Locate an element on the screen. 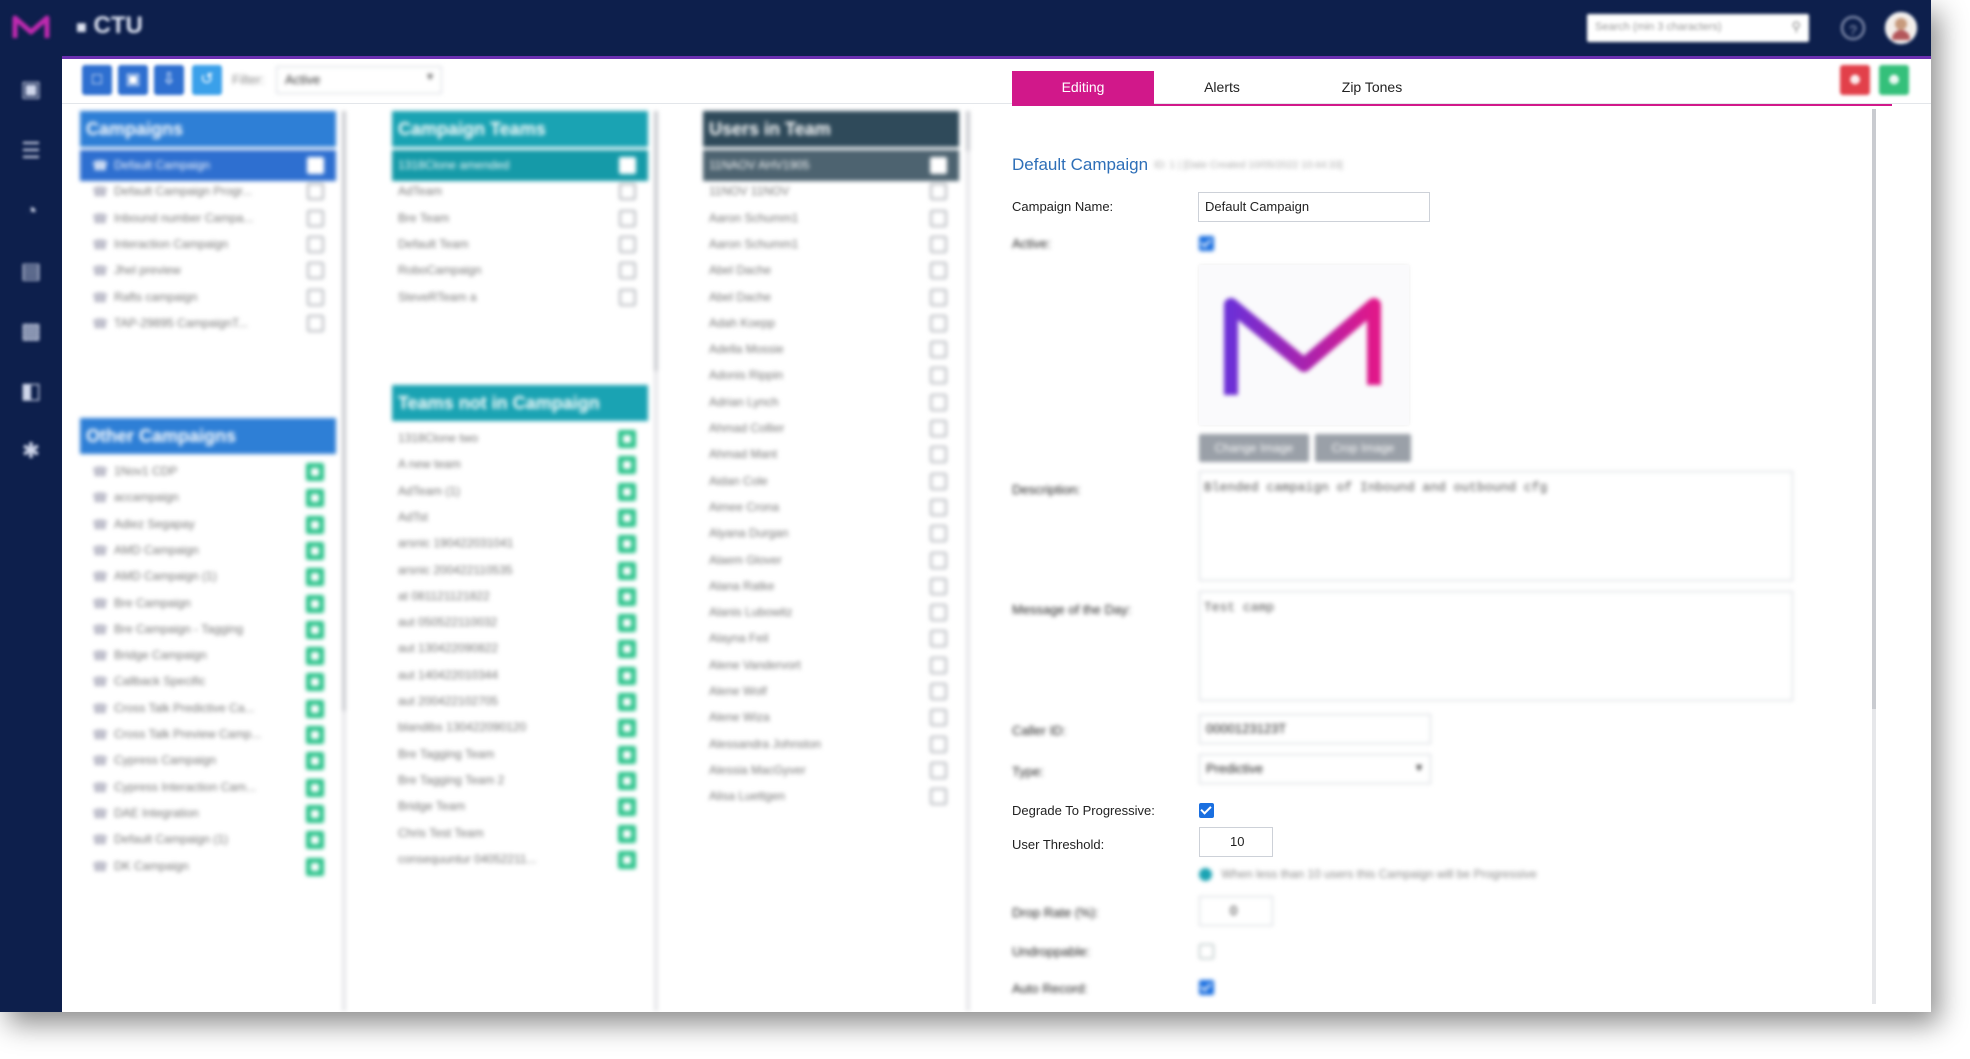 Image resolution: width=1970 pixels, height=1059 pixels. user-row: Alisa Luettgen is located at coordinates (831, 796).